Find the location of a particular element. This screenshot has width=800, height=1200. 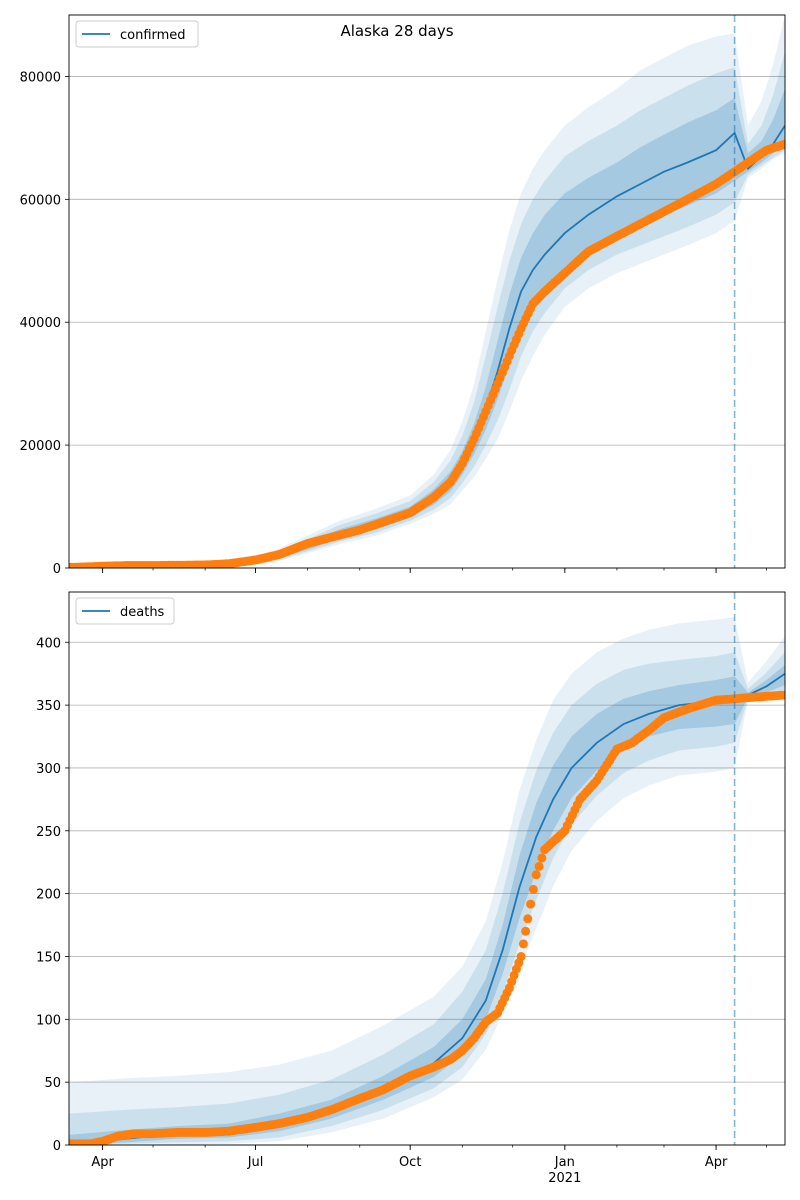

legend: deaths is located at coordinates (125, 611).